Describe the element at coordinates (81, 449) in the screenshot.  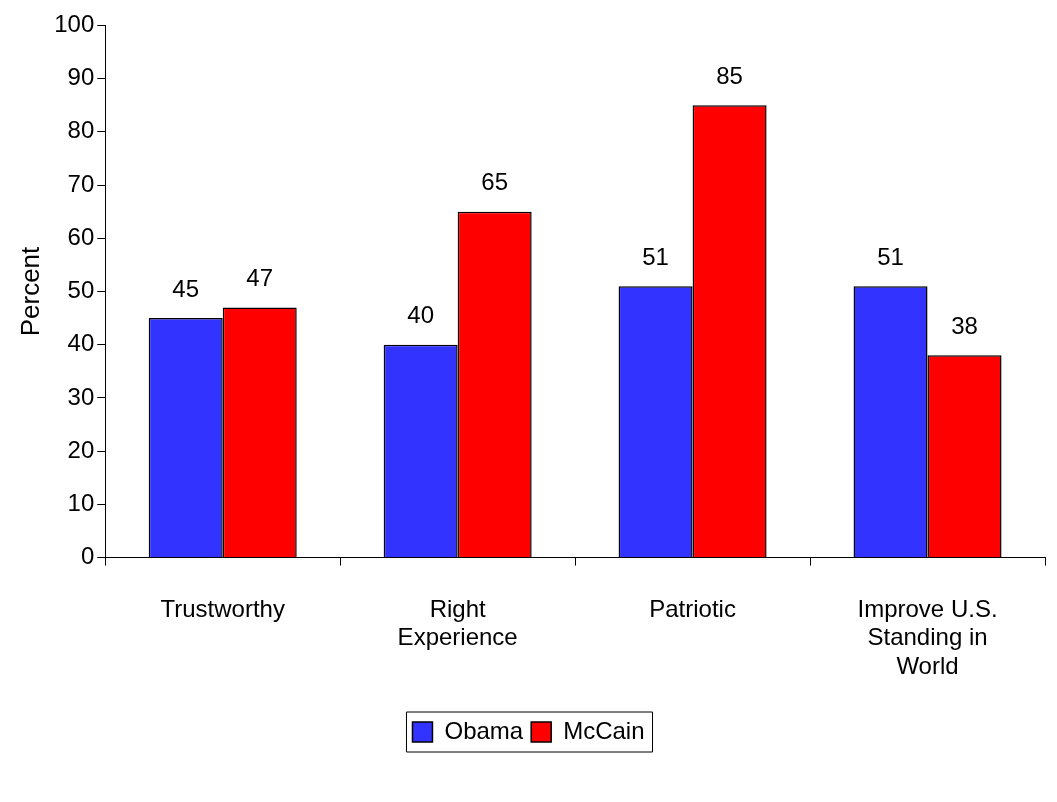
I see `y-tick-label: 20` at that location.